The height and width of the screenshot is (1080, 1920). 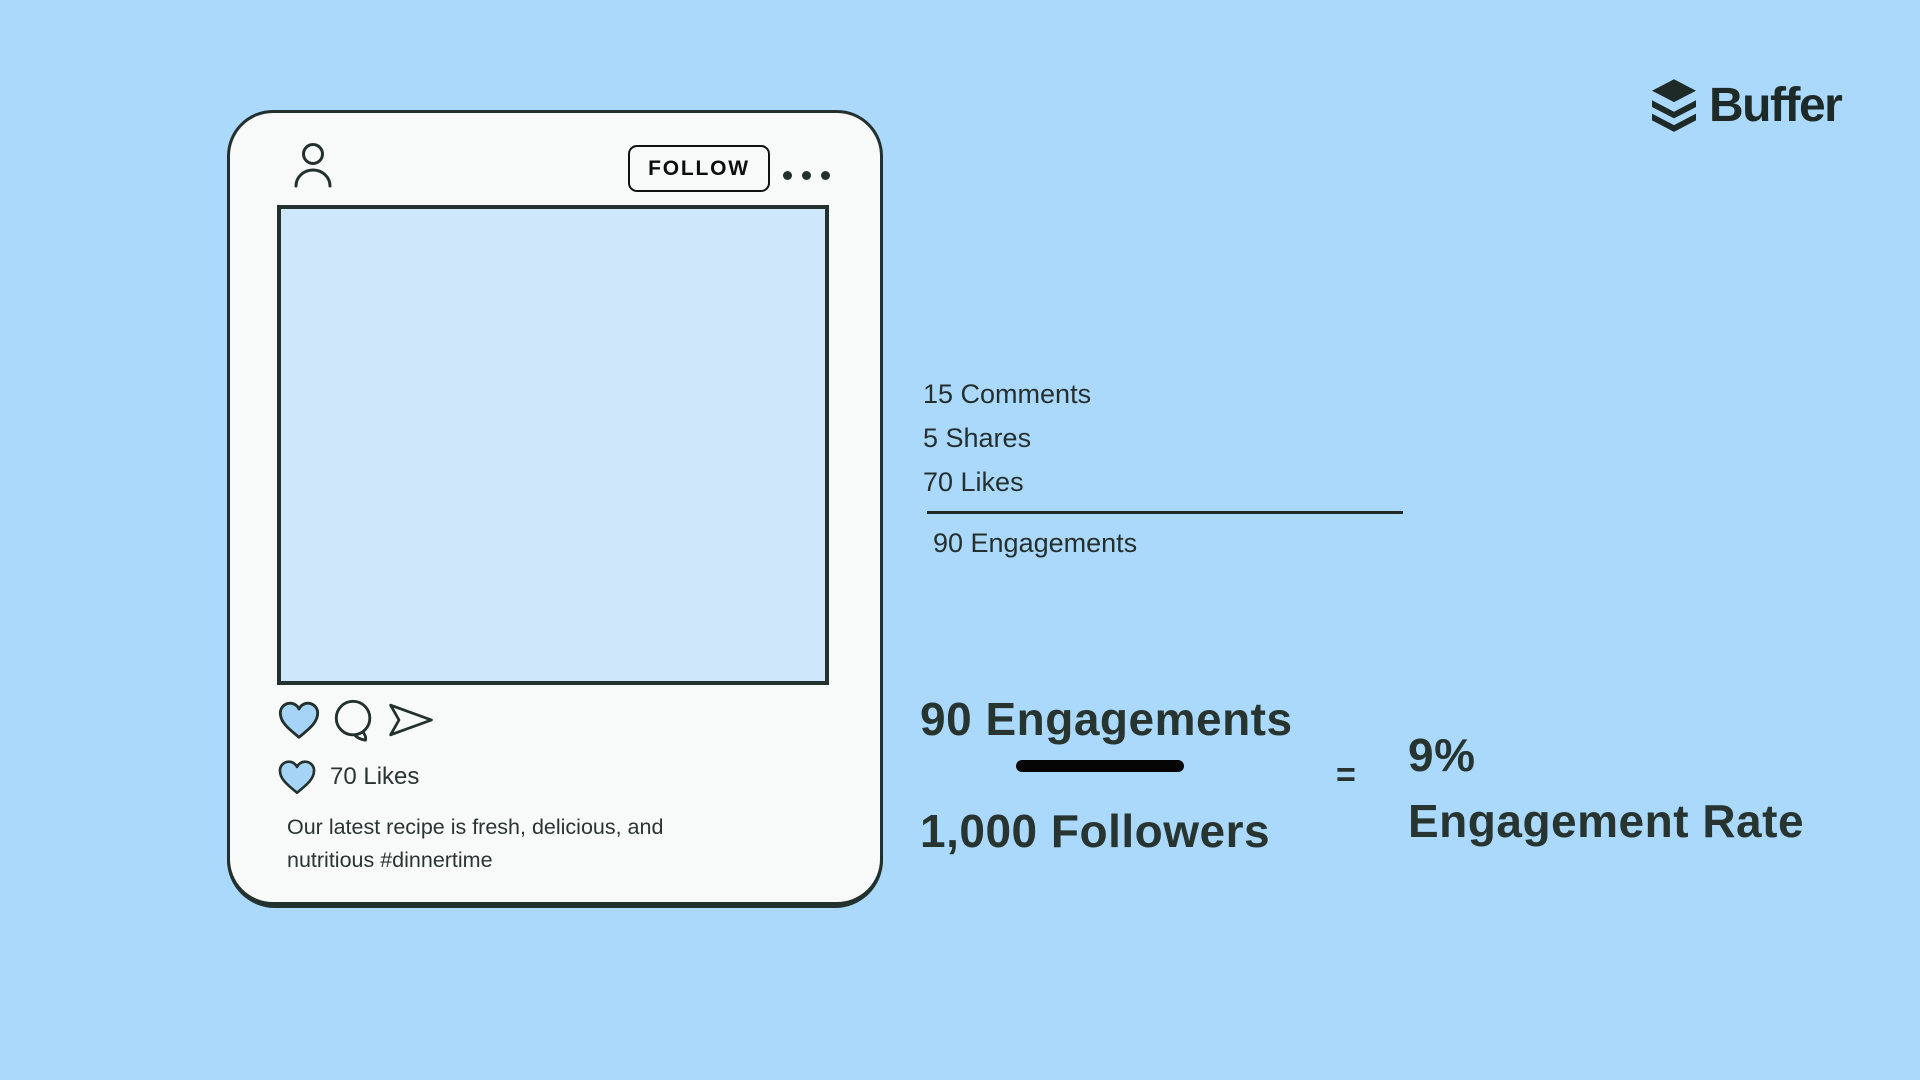 I want to click on comment-icon, so click(x=354, y=720).